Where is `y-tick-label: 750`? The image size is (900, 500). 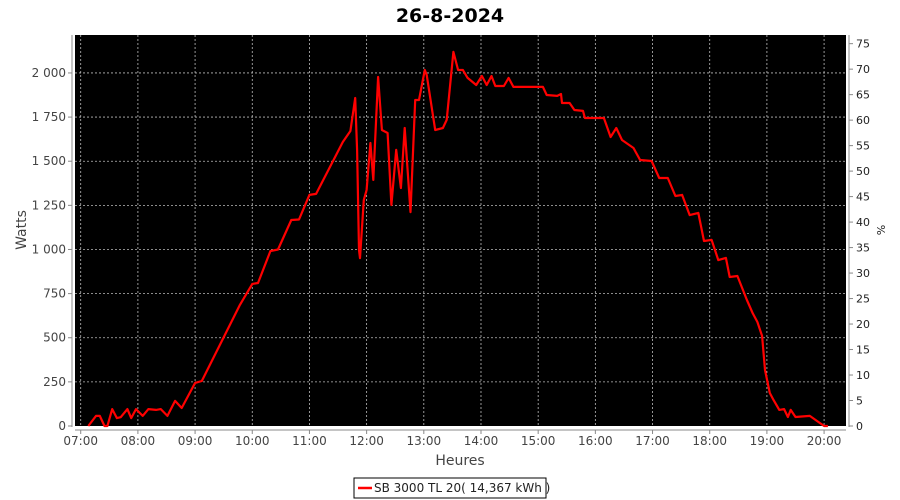 y-tick-label: 750 is located at coordinates (54, 294).